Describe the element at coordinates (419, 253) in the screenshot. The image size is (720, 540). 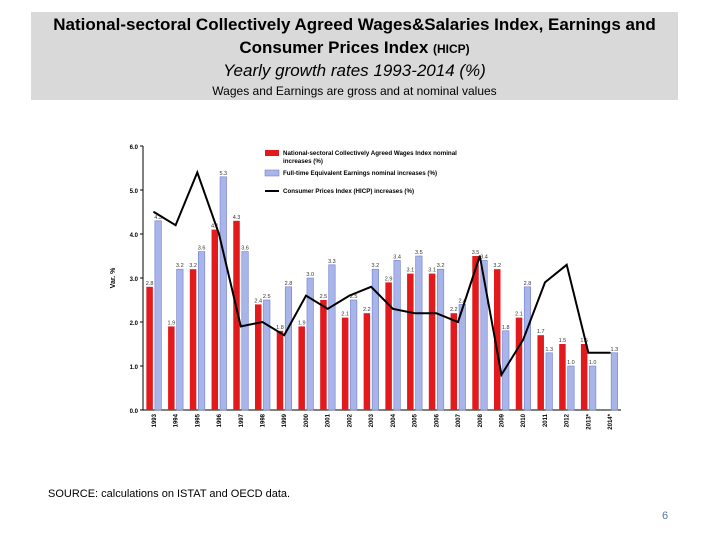
I see `data-label-earnings: 3.5` at that location.